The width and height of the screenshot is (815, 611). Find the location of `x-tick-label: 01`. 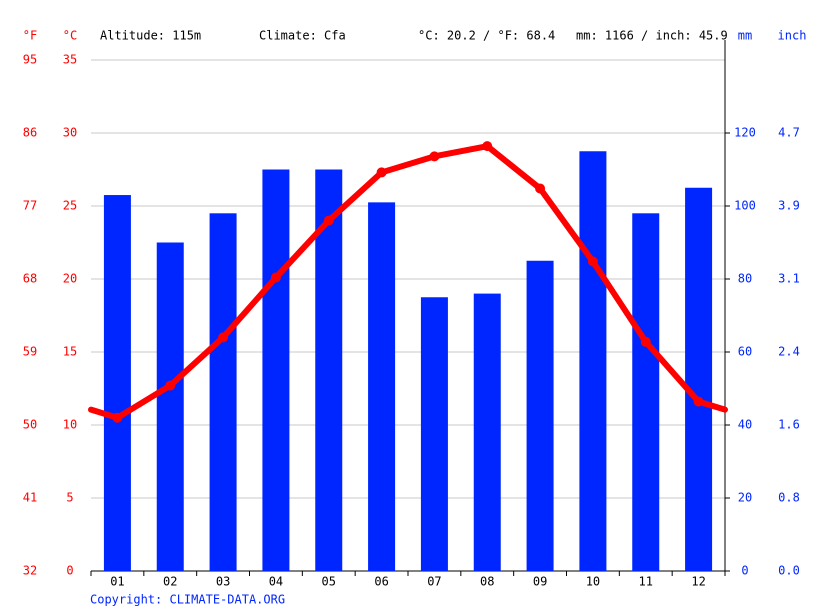

x-tick-label: 01 is located at coordinates (117, 582).